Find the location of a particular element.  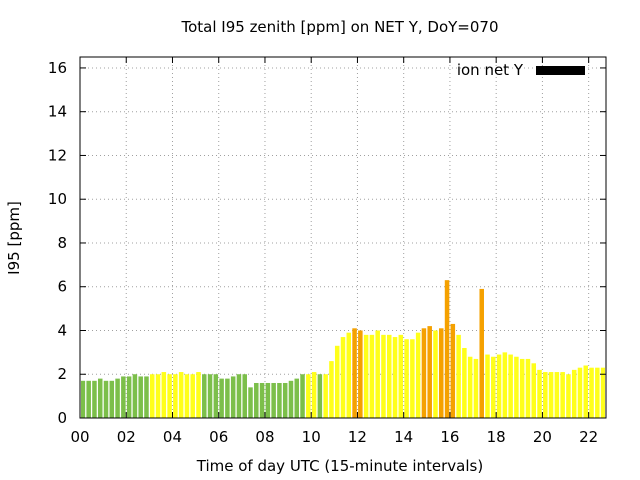

y-tick-label: 16 is located at coordinates (57, 68).